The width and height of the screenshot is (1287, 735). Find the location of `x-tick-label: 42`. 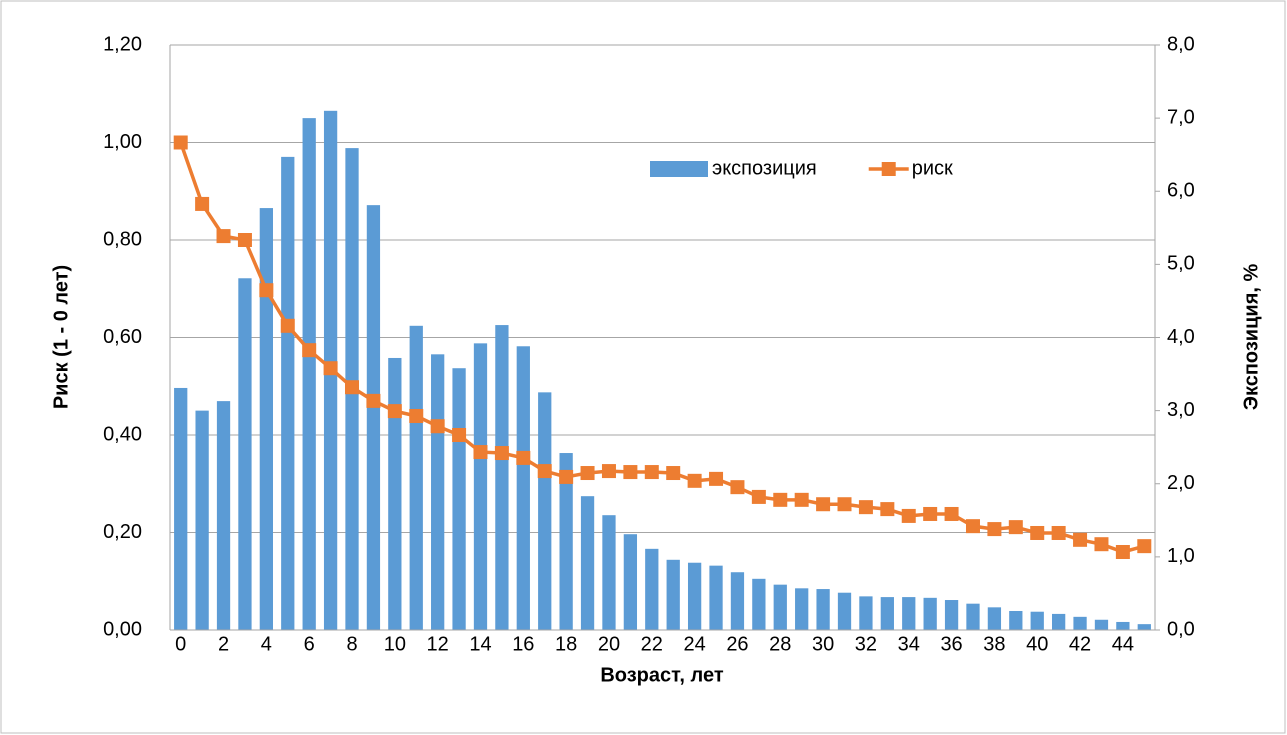

x-tick-label: 42 is located at coordinates (1080, 644).